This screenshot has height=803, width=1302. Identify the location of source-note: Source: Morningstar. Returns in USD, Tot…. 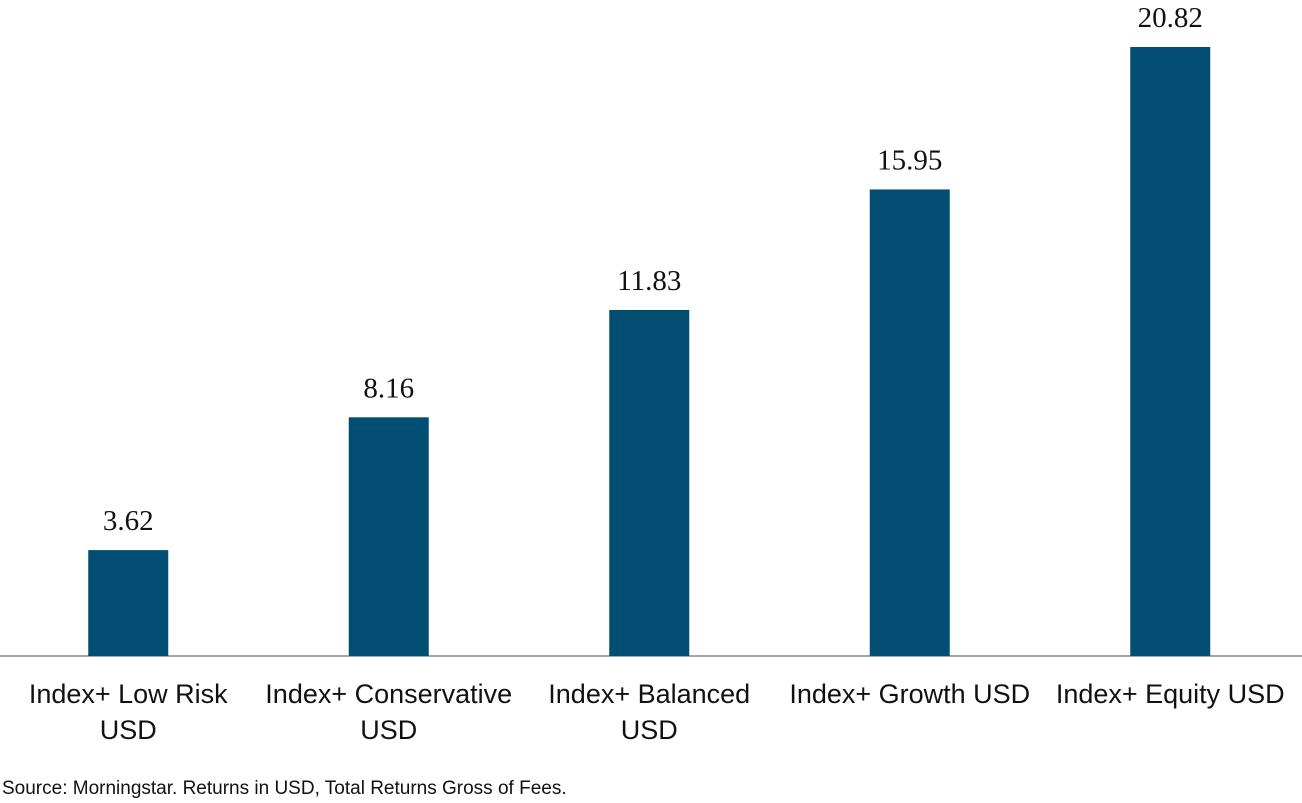
(284, 788).